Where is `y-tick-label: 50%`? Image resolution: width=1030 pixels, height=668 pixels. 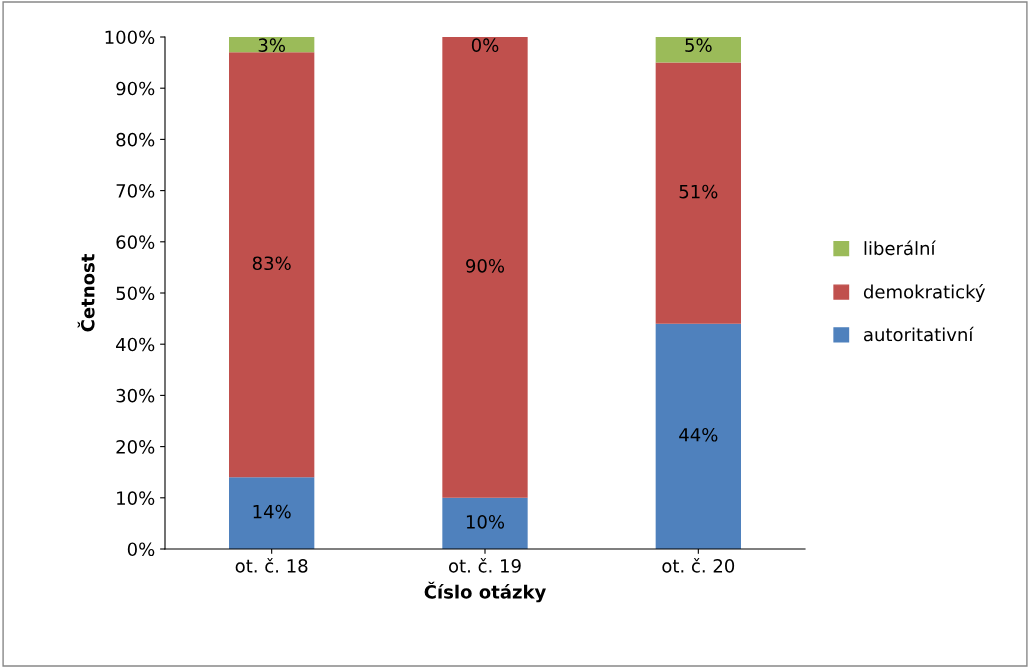 y-tick-label: 50% is located at coordinates (135, 293).